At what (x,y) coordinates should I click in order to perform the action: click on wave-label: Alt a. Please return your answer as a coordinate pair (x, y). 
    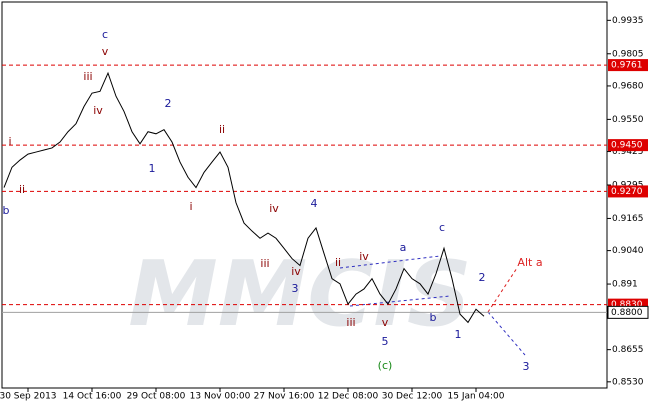
    Looking at the image, I should click on (529, 262).